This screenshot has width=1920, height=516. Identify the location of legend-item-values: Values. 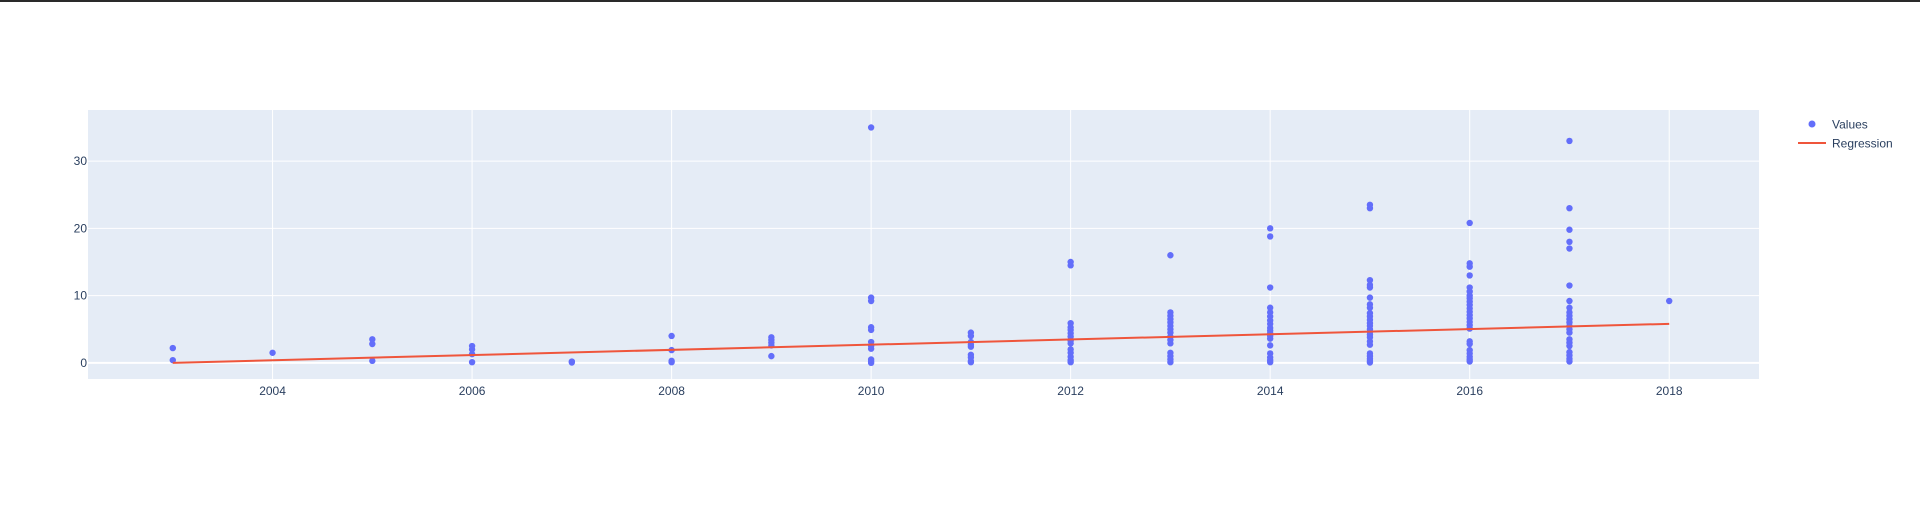
(1838, 125).